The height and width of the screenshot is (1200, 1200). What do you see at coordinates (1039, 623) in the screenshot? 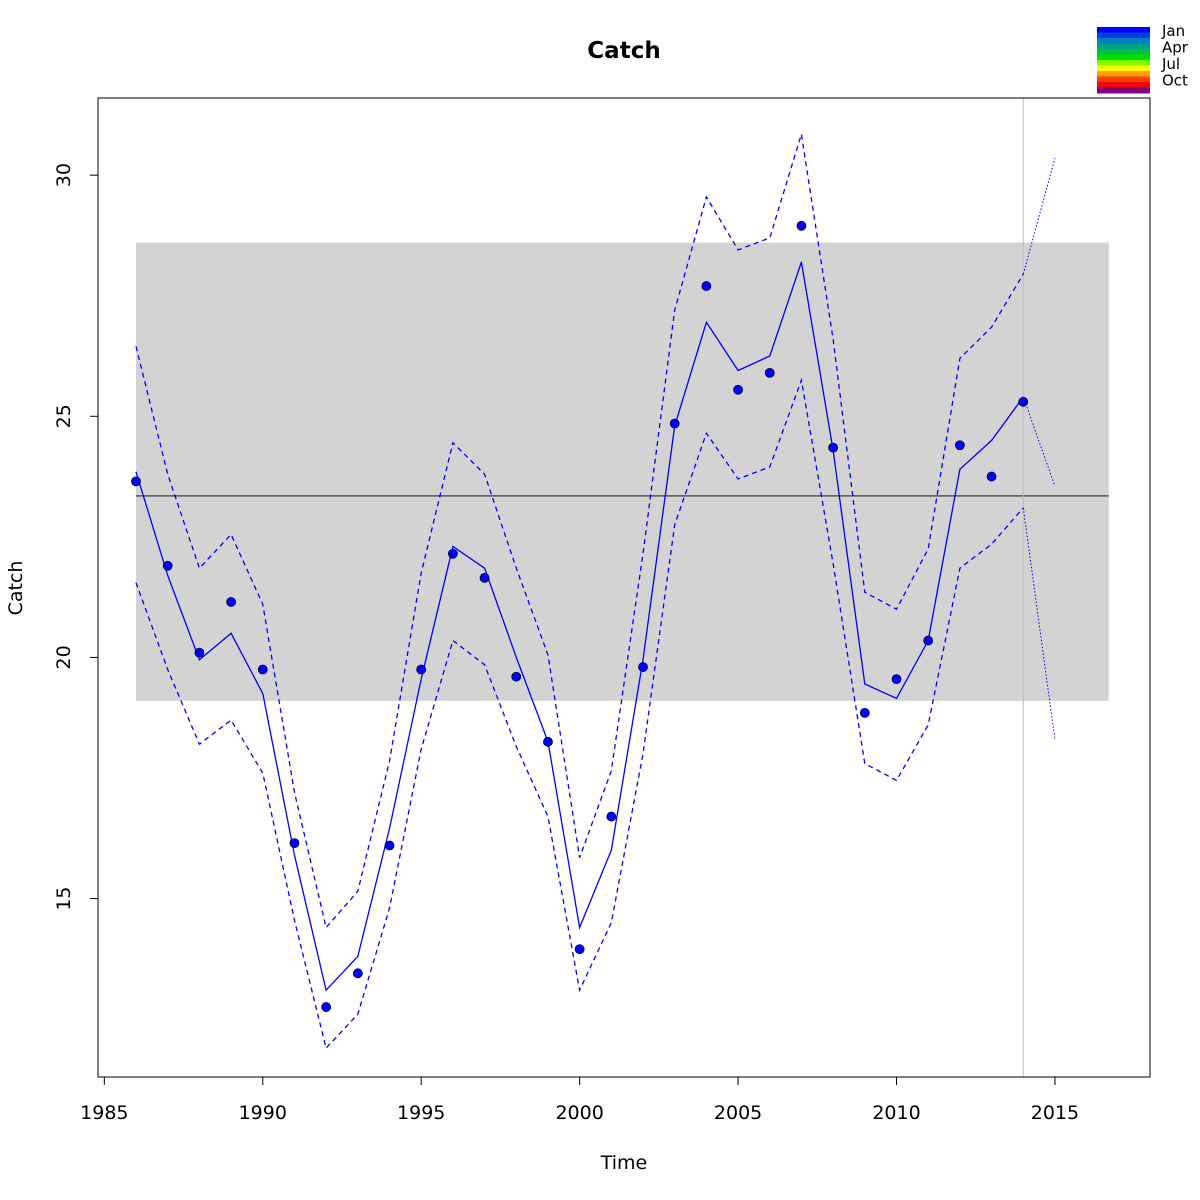
I see `forecast-lower-line` at bounding box center [1039, 623].